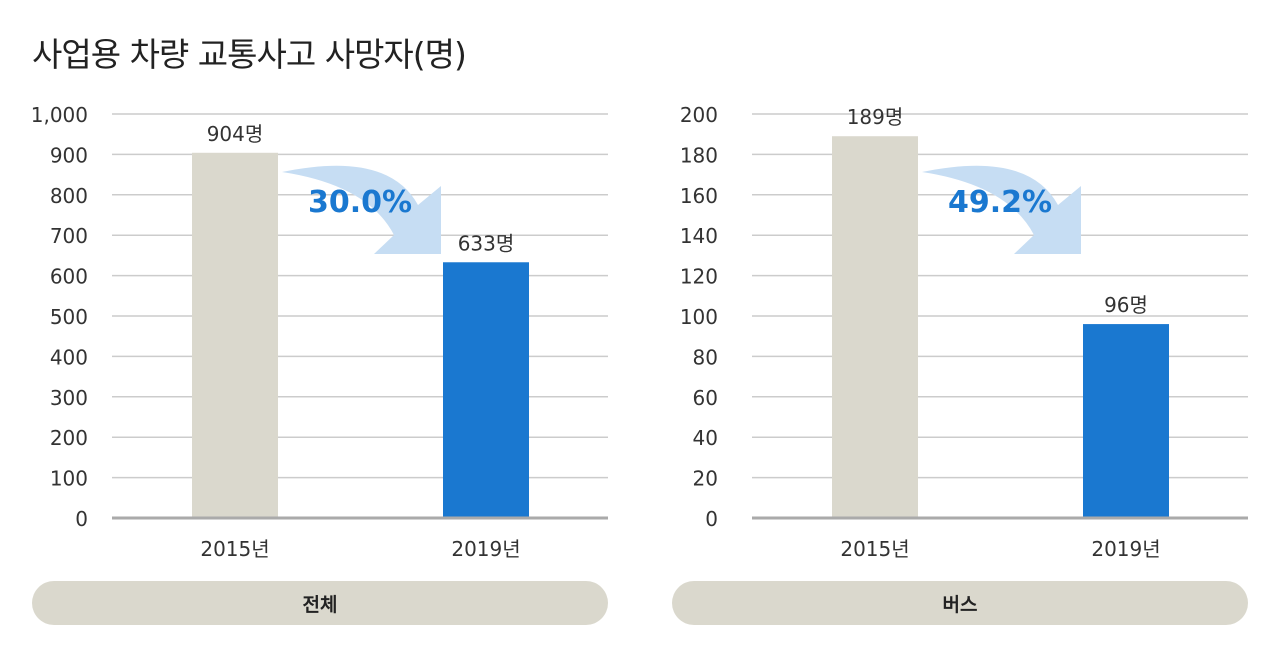 The height and width of the screenshot is (672, 1280). What do you see at coordinates (69, 236) in the screenshot?
I see `y-tick-label: 700` at bounding box center [69, 236].